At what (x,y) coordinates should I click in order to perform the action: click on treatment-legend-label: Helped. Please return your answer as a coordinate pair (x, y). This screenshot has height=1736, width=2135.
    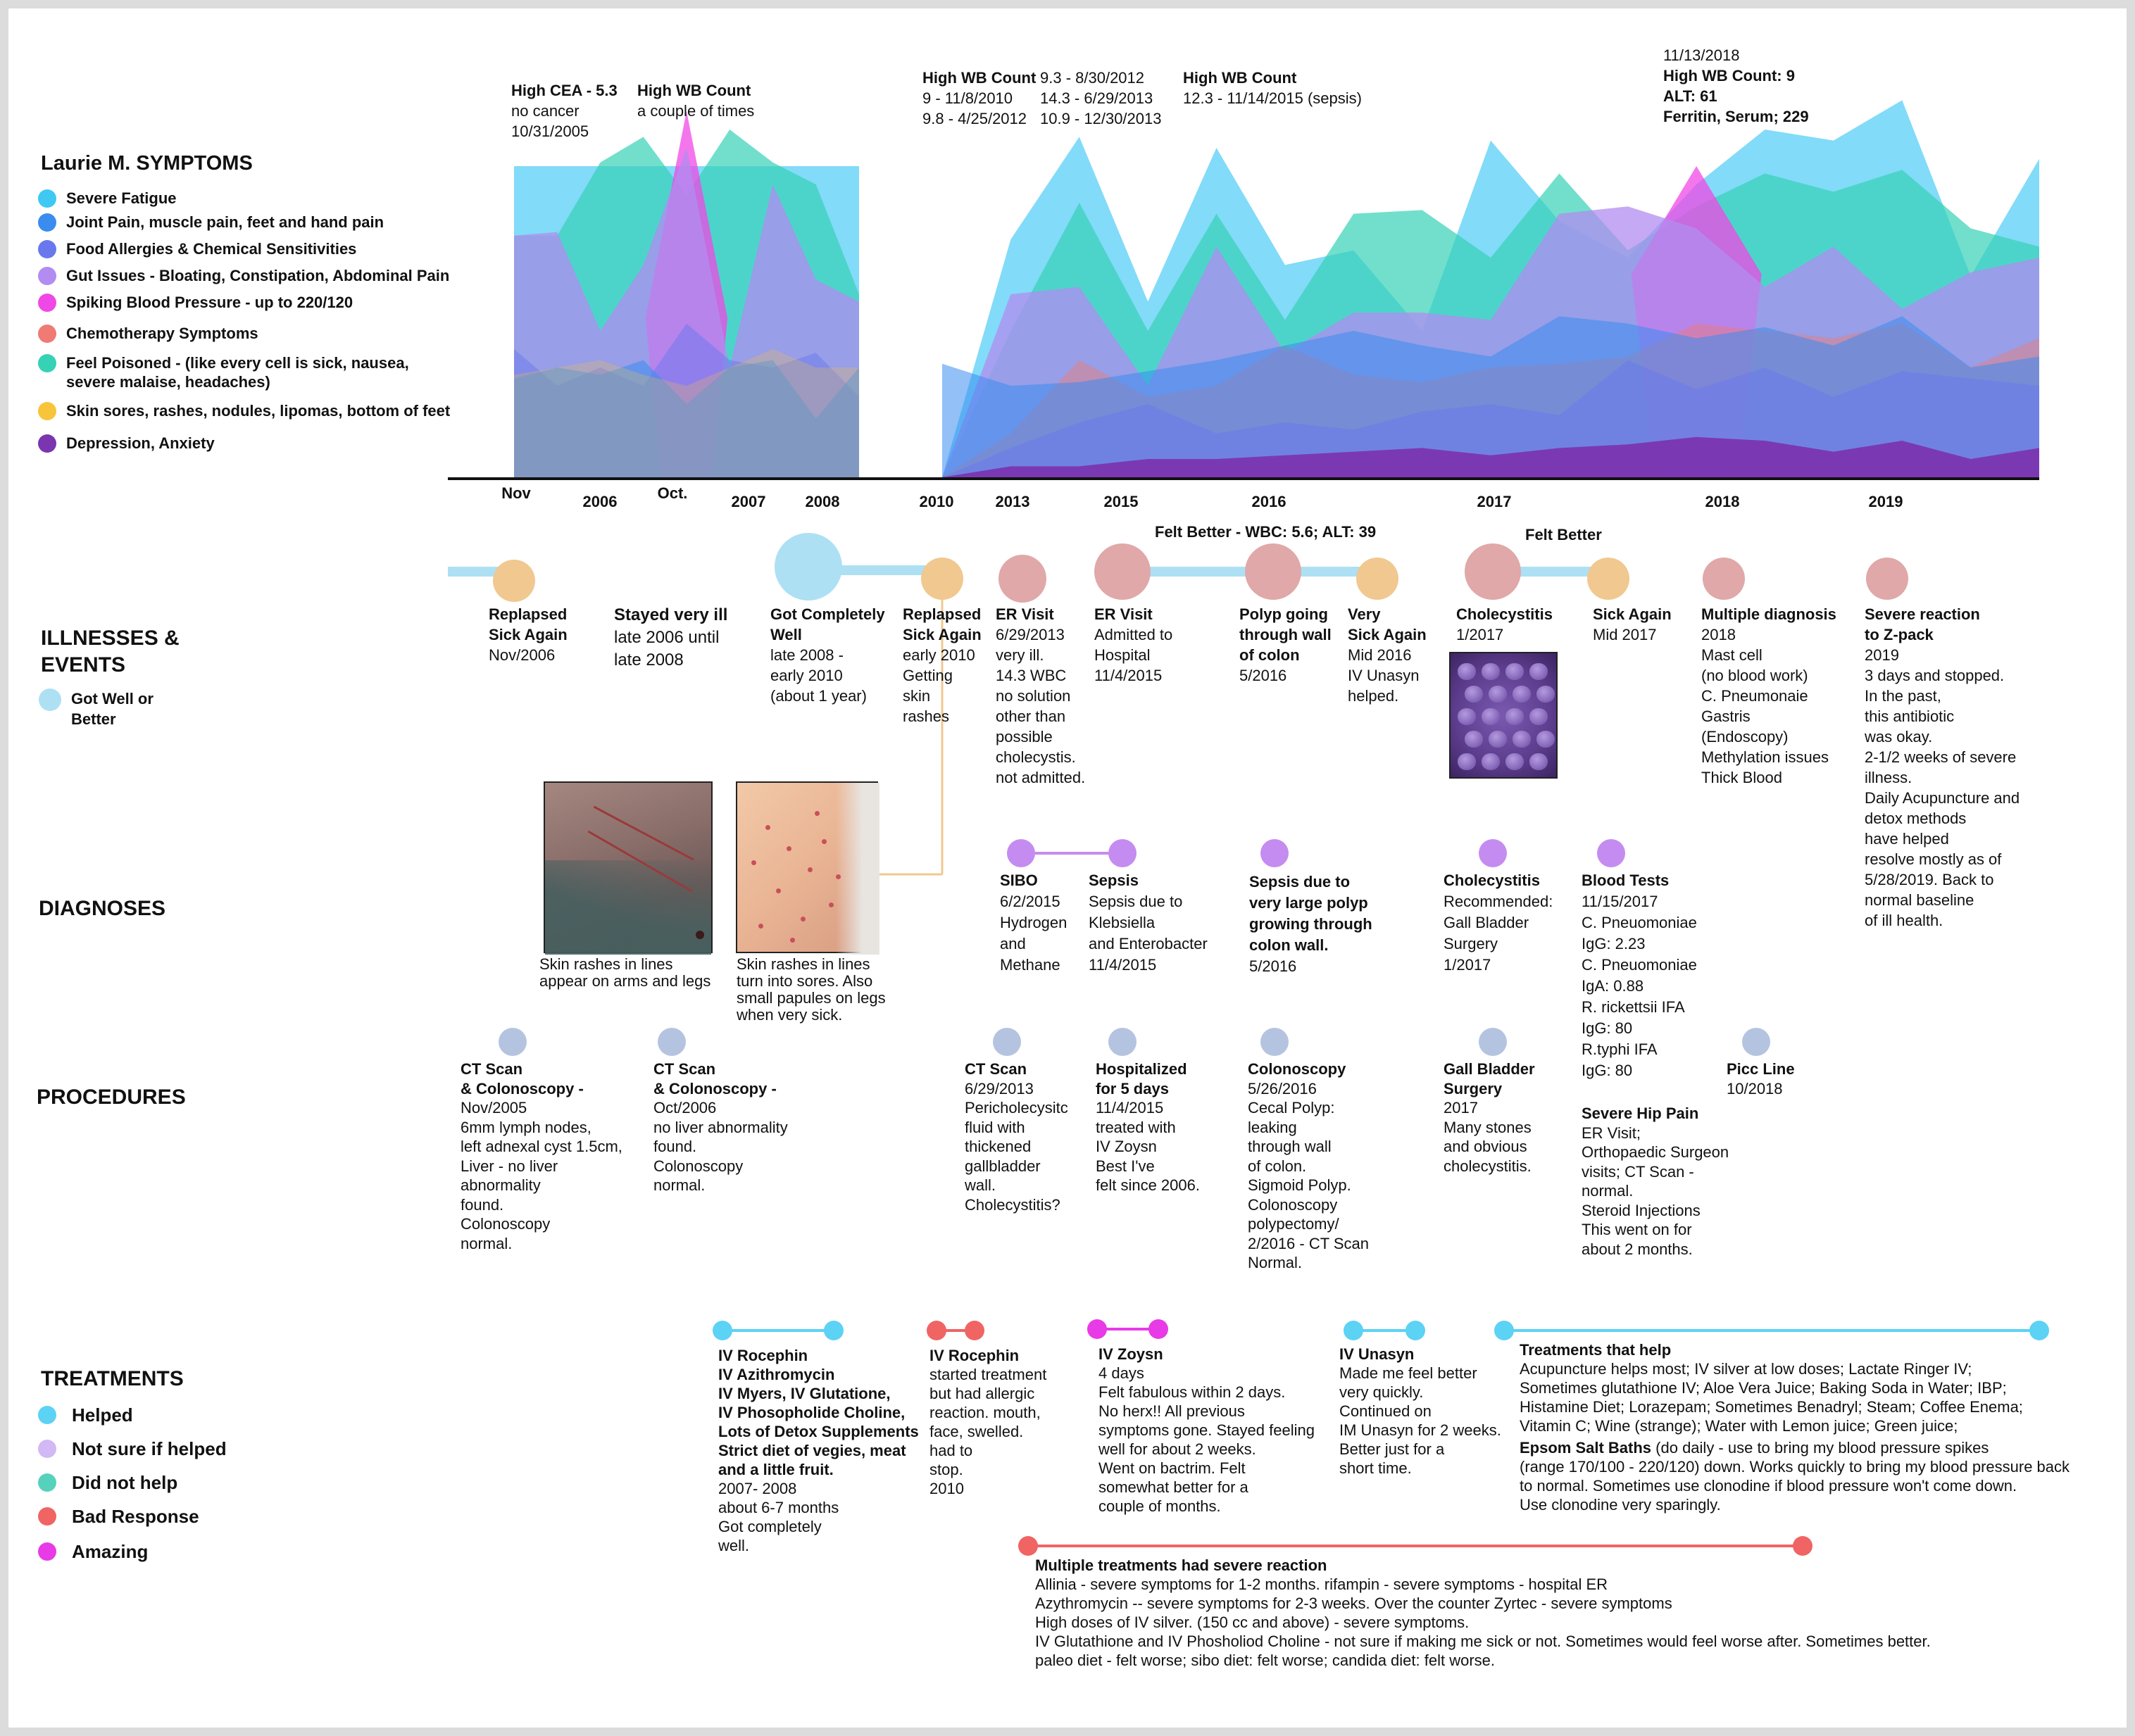
    Looking at the image, I should click on (102, 1415).